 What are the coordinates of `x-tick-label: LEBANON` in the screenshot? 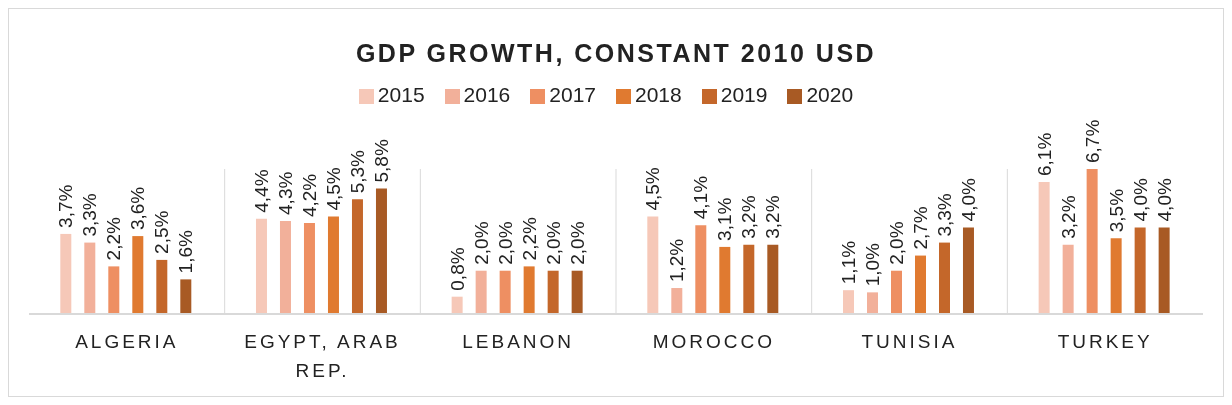 It's located at (518, 341).